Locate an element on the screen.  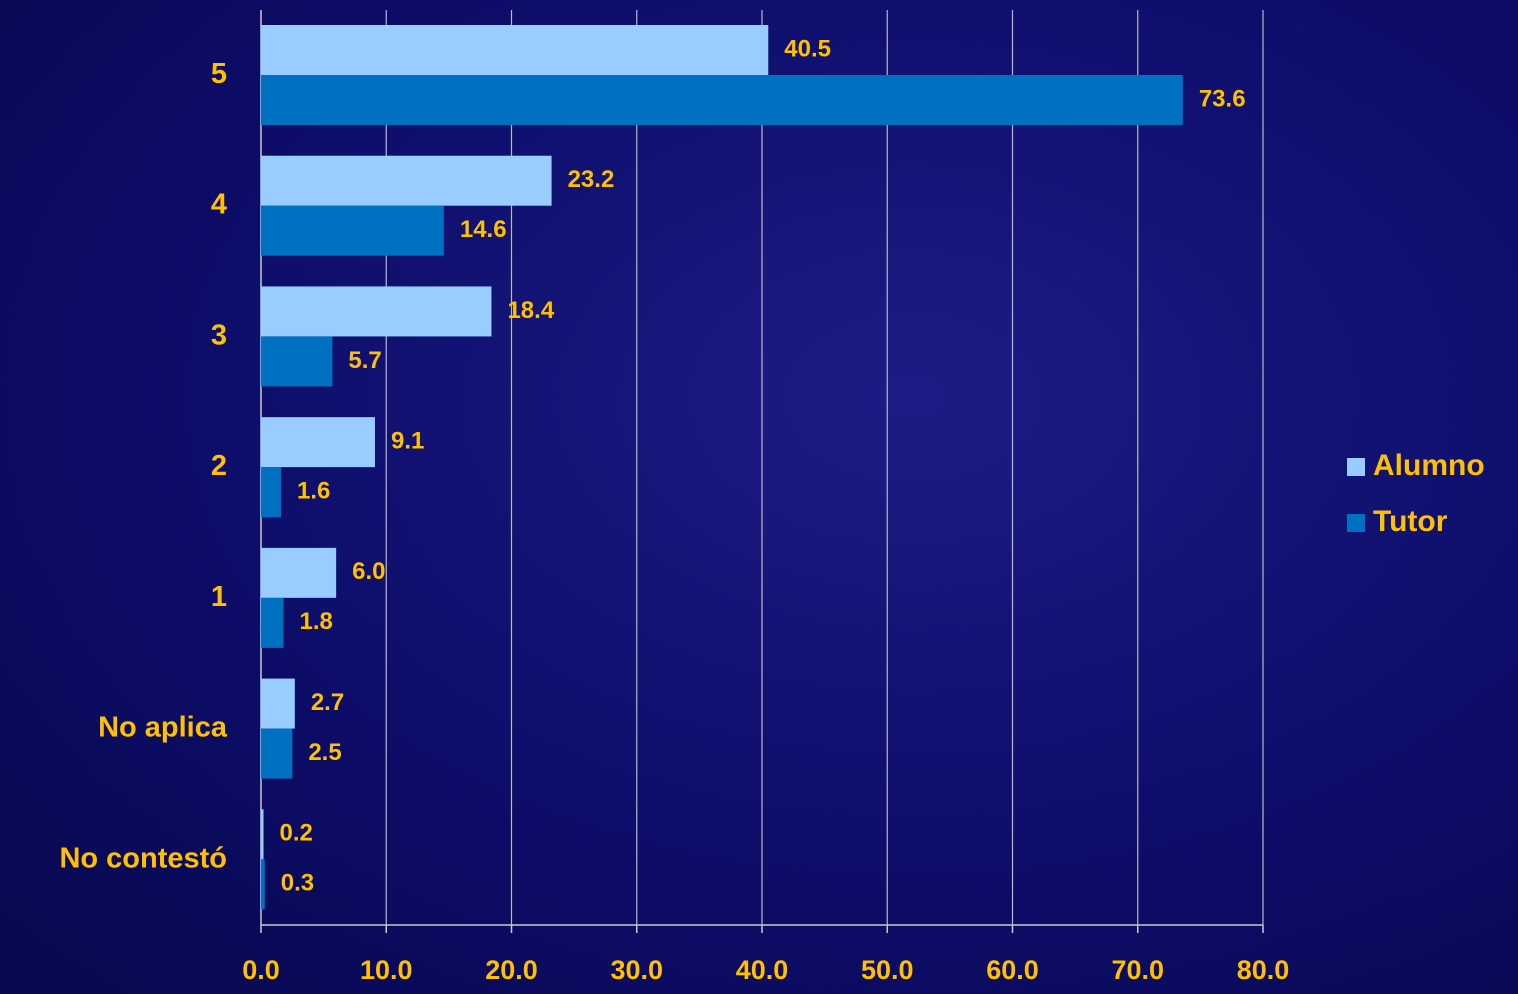
x-tick-label: 70.0 is located at coordinates (1137, 970).